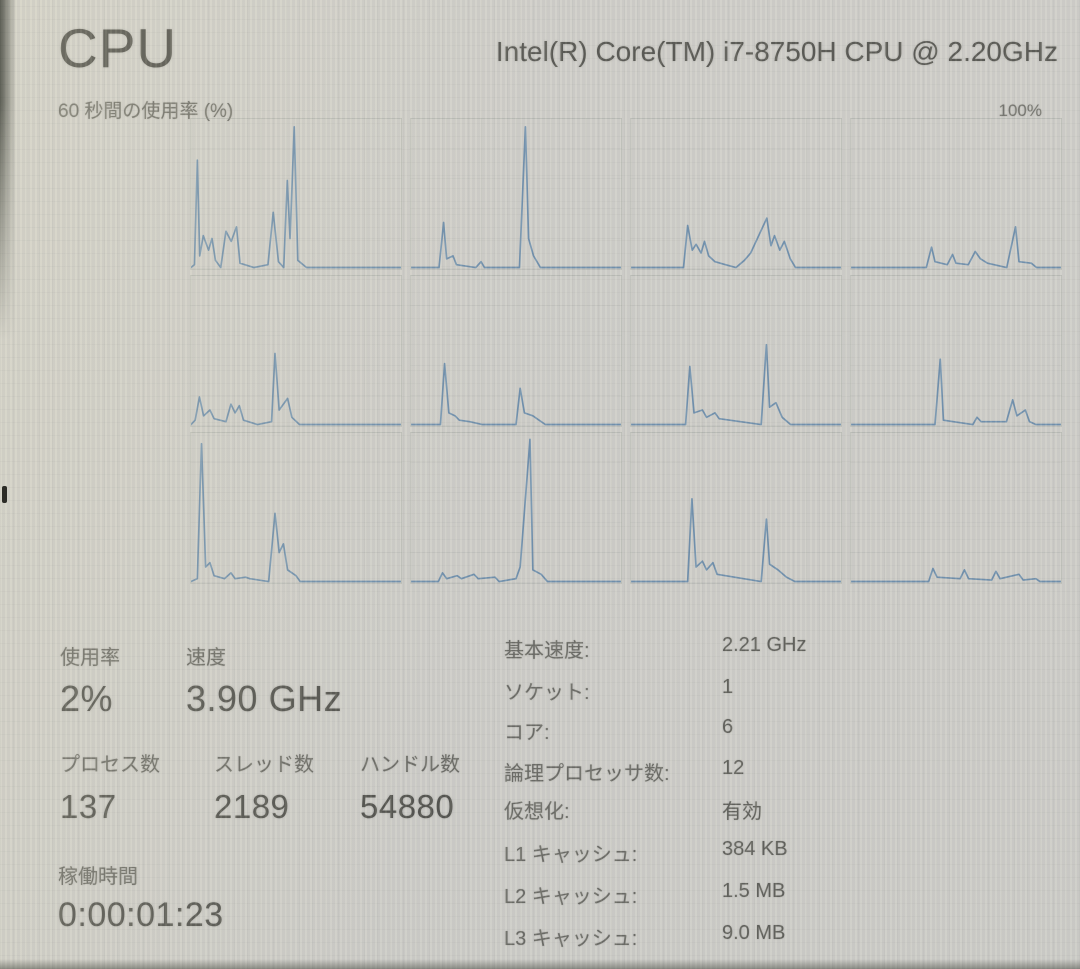  What do you see at coordinates (754, 891) in the screenshot?
I see `spec-l2-cache-value: 1.5 MB` at bounding box center [754, 891].